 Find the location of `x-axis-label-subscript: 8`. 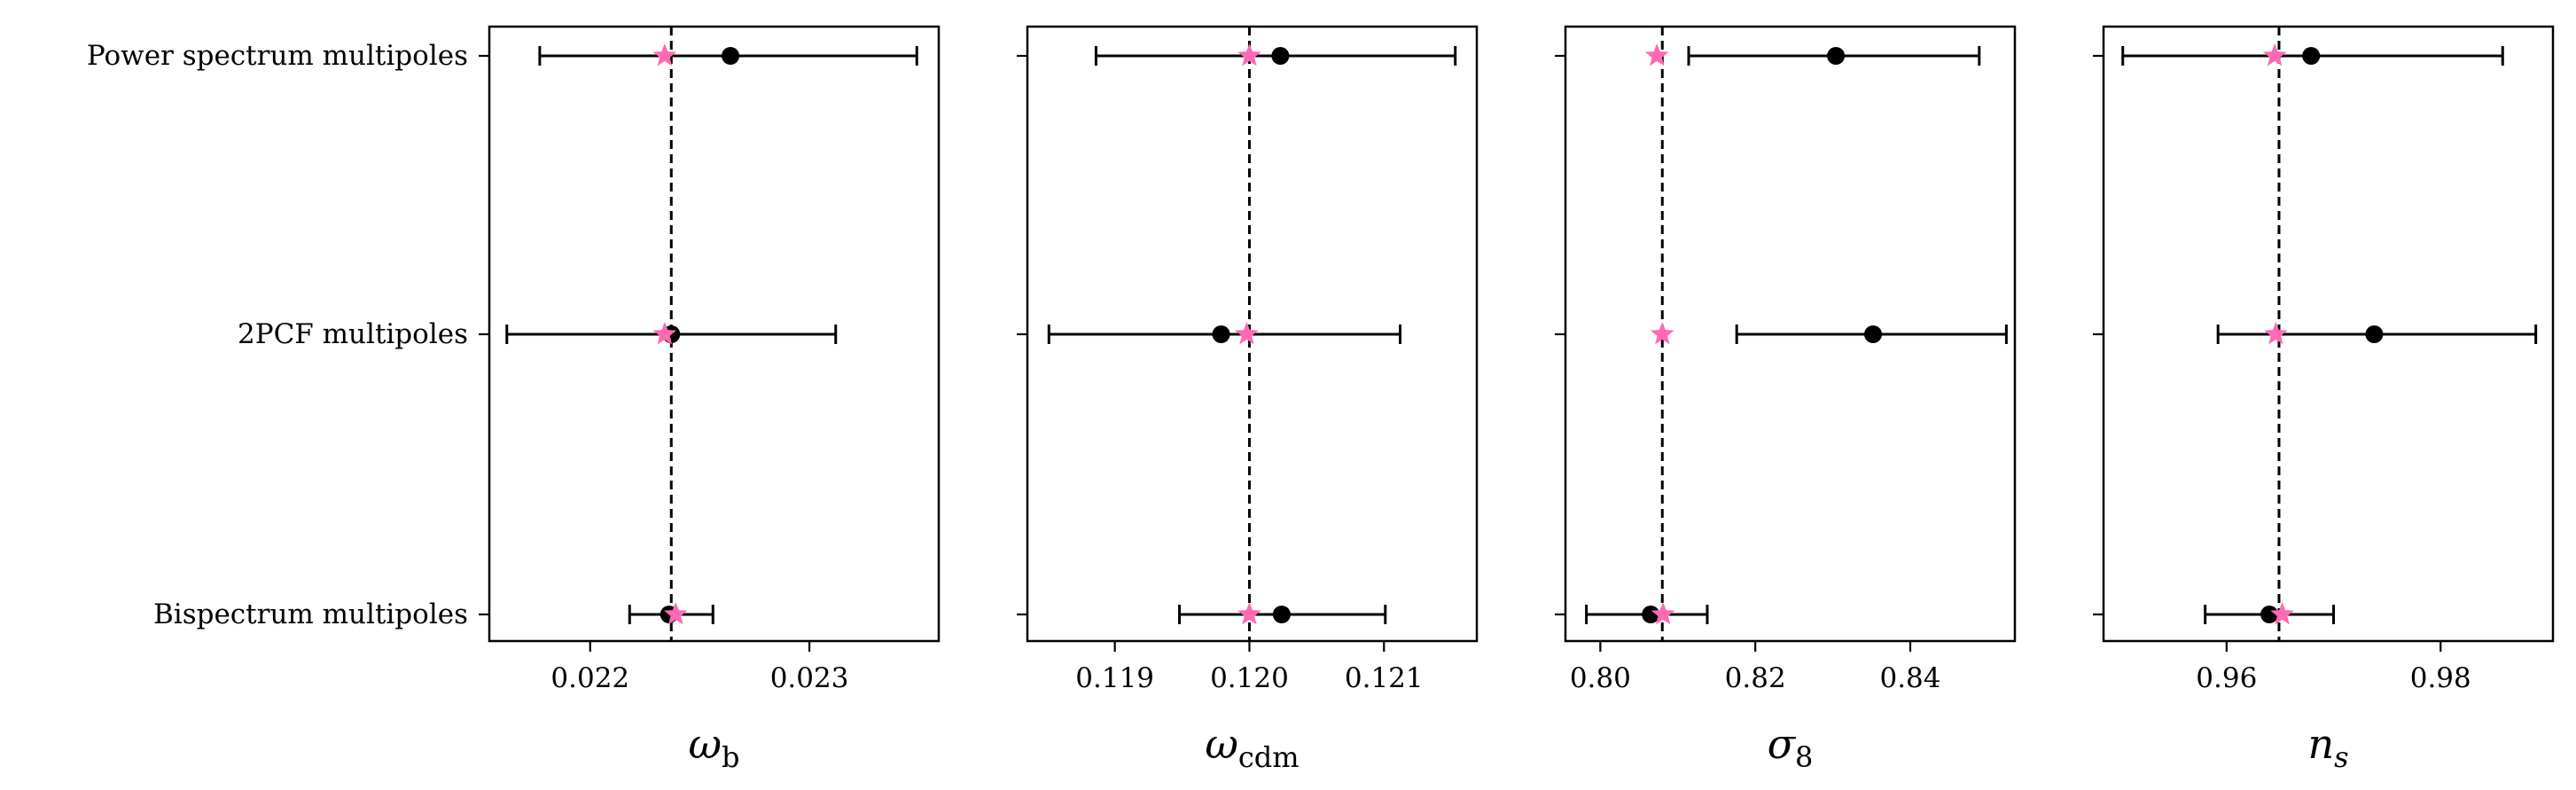

x-axis-label-subscript: 8 is located at coordinates (1804, 757).